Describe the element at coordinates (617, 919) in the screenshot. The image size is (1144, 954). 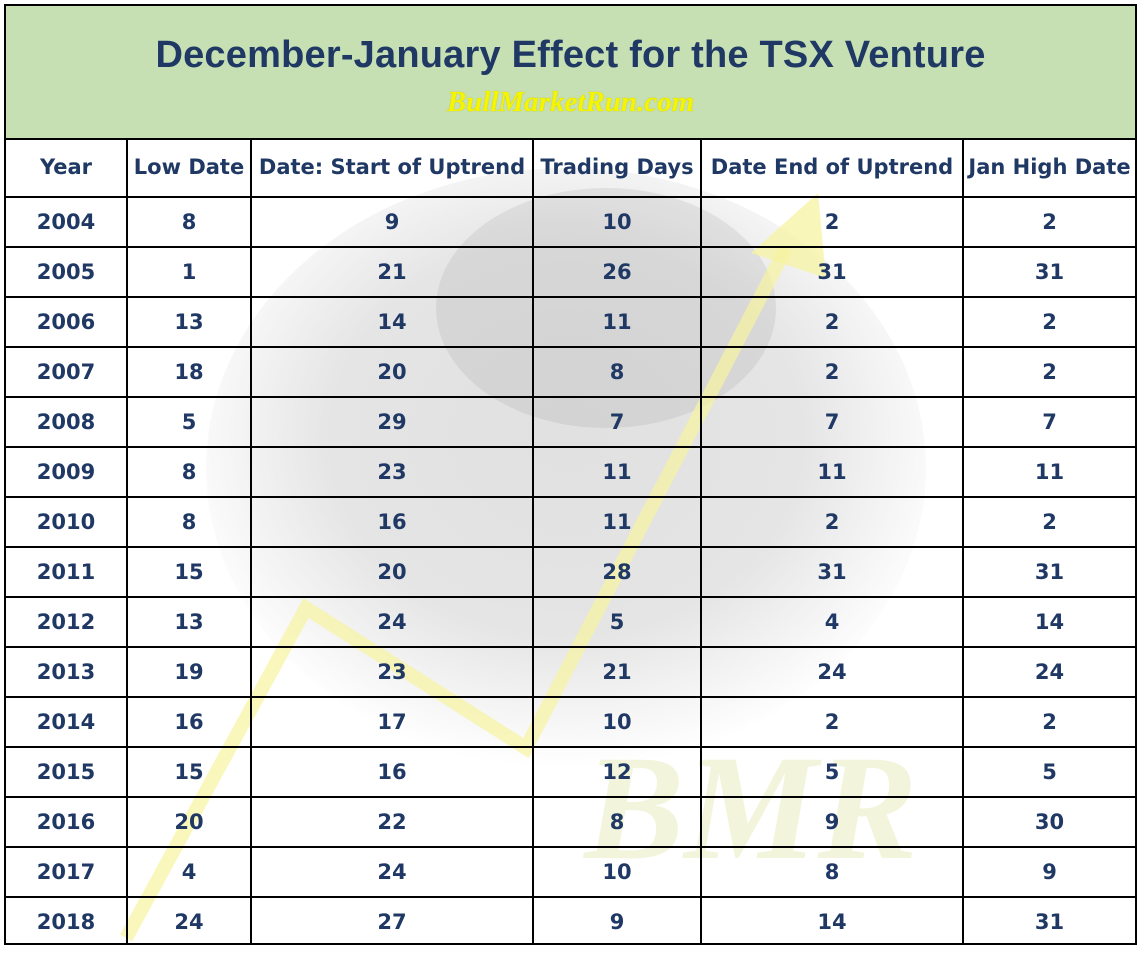
I see `cell-trading-days: 9` at that location.